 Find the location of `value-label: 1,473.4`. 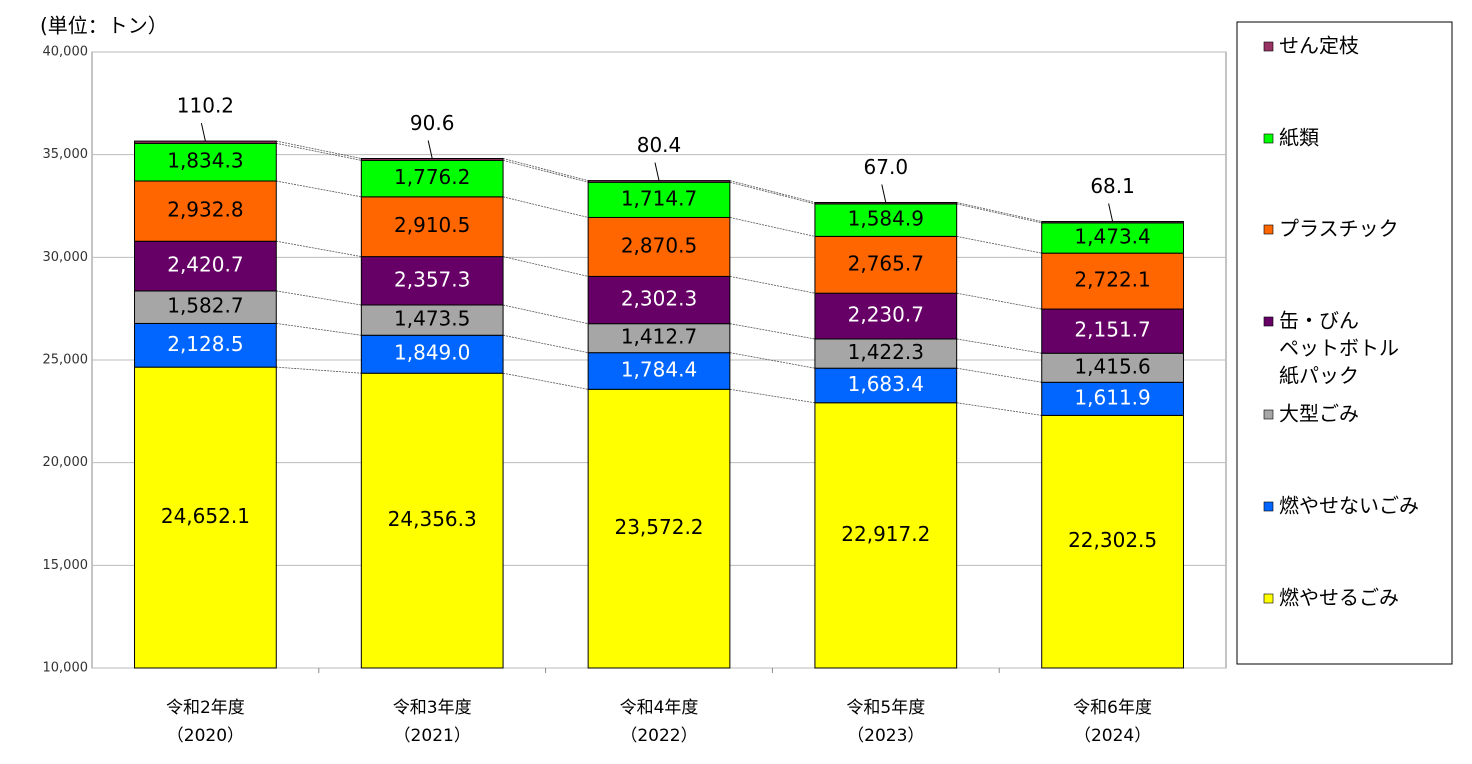

value-label: 1,473.4 is located at coordinates (1112, 237).